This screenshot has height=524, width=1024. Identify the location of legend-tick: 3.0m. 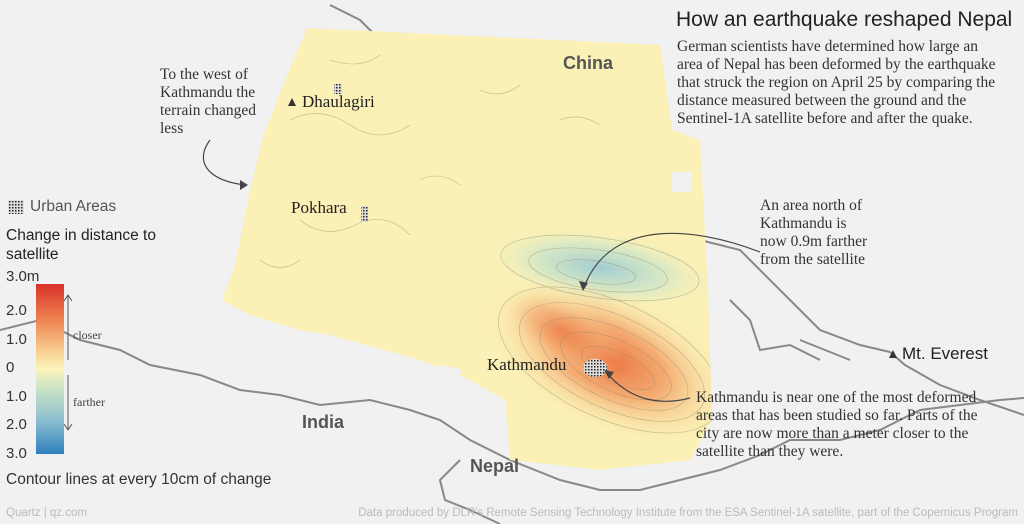
(23, 276).